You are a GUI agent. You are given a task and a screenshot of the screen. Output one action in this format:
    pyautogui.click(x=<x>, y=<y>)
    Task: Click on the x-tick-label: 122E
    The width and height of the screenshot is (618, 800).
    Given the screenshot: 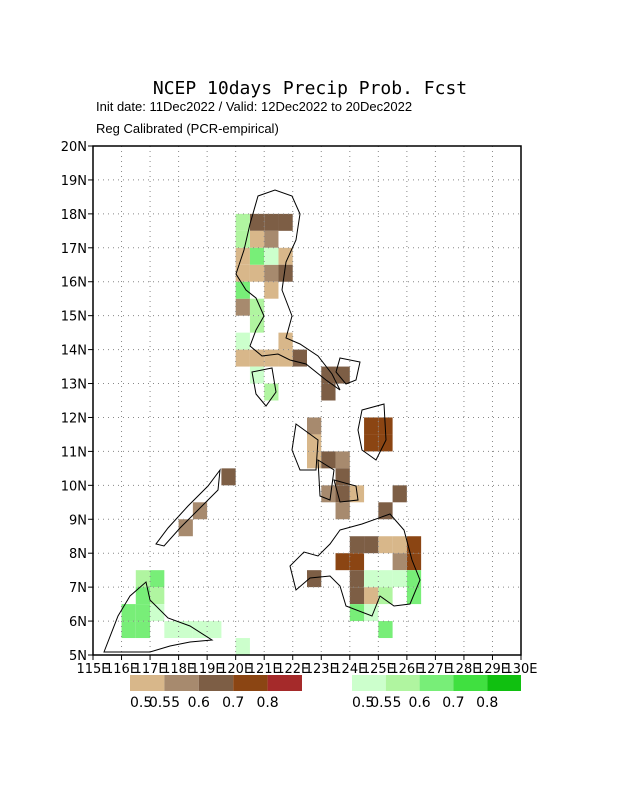 What is the action you would take?
    pyautogui.click(x=292, y=669)
    